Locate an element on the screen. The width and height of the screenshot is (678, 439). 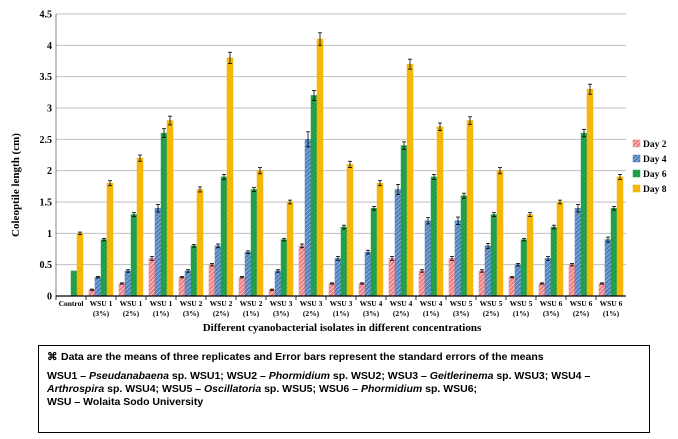
y-tick-label: 1.5 is located at coordinates (46, 203).